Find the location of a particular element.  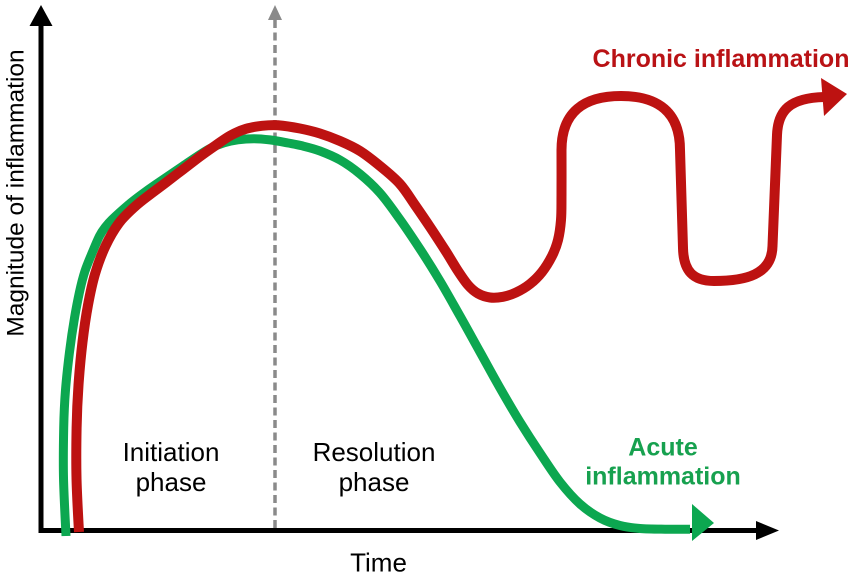

svg-text: Initiation is located at coordinates (171, 452).